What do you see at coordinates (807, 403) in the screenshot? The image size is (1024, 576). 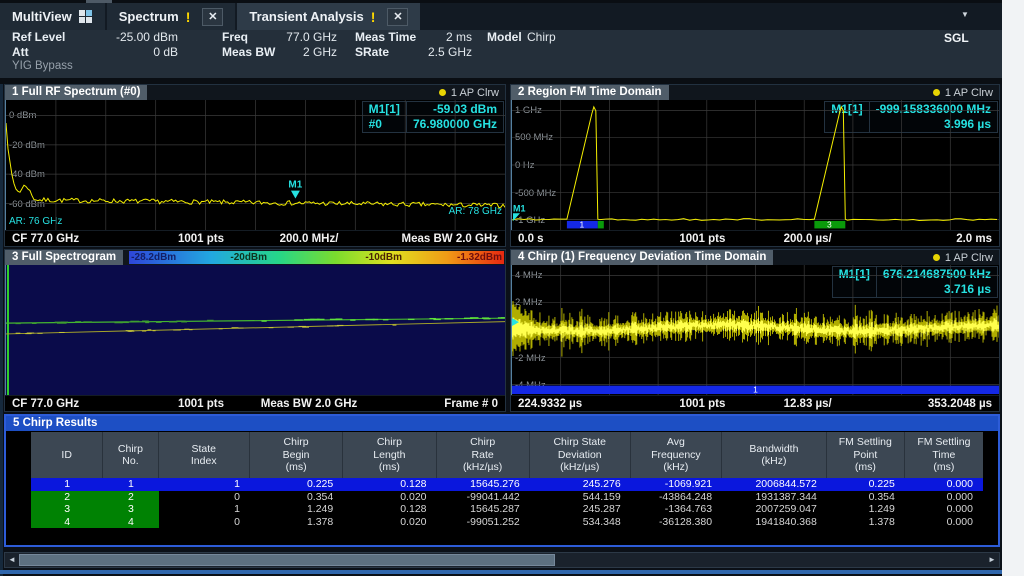 I see `footer-item: 12.83 µs/` at bounding box center [807, 403].